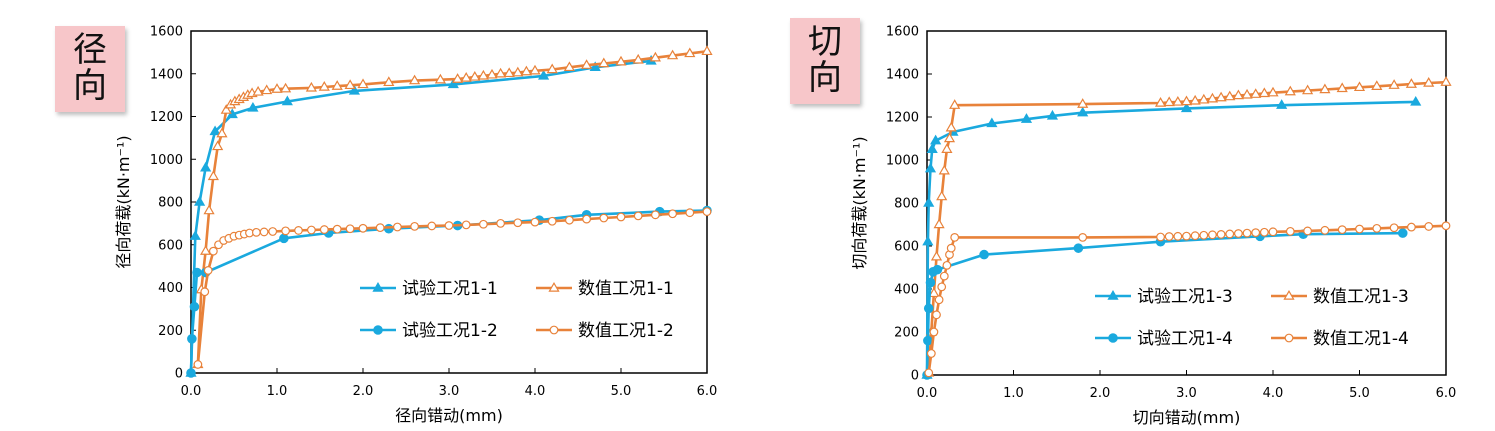  I want to click on legend: 试验工况1-3 数值工况1-3 试验工况1-4 数值工况1-4, so click(1252, 318).